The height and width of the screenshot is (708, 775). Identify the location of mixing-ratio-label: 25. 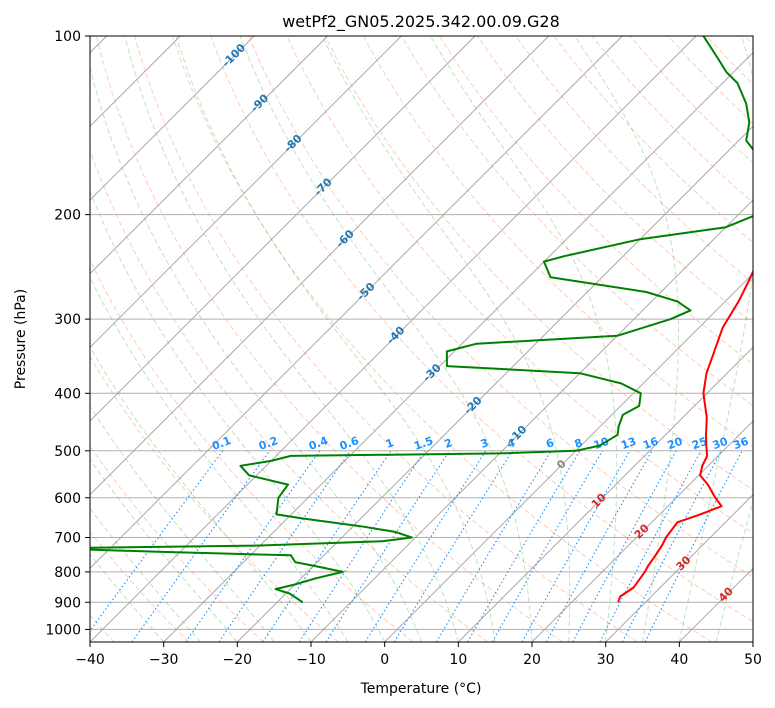
(699, 443).